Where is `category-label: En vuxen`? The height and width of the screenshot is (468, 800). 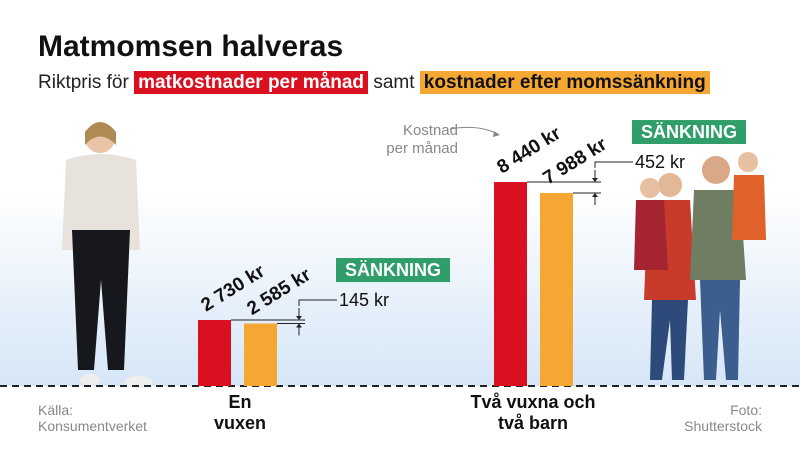
category-label: En vuxen is located at coordinates (240, 412).